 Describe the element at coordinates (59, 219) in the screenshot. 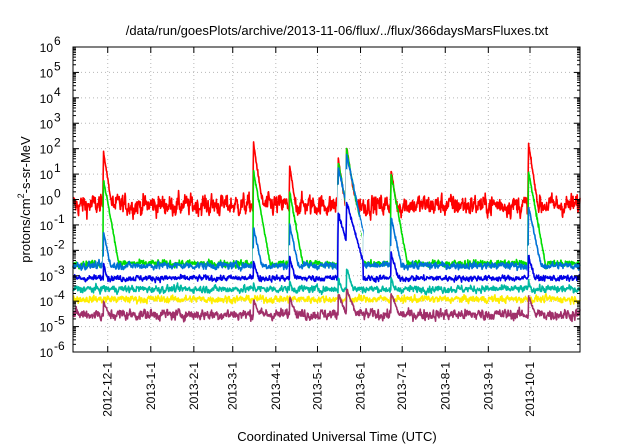

I see `y-tick-exponent: -1` at that location.